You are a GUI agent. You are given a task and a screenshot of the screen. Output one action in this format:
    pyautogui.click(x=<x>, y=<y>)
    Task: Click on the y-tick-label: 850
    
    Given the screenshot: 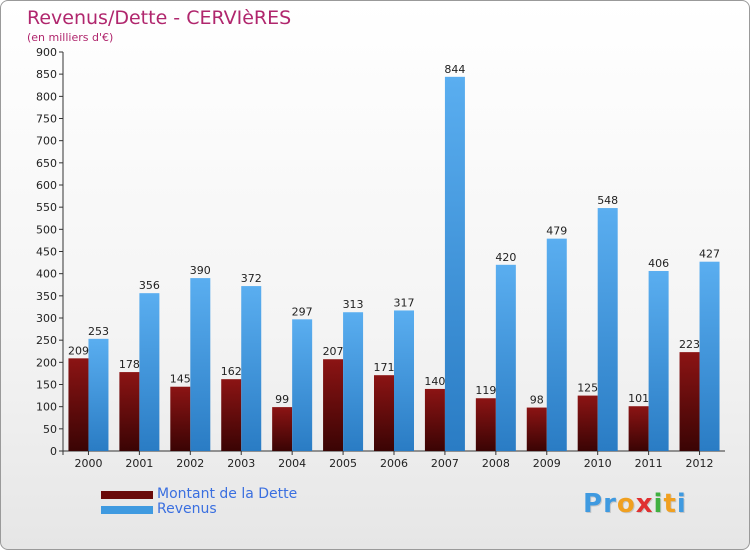 What is the action you would take?
    pyautogui.click(x=46, y=74)
    